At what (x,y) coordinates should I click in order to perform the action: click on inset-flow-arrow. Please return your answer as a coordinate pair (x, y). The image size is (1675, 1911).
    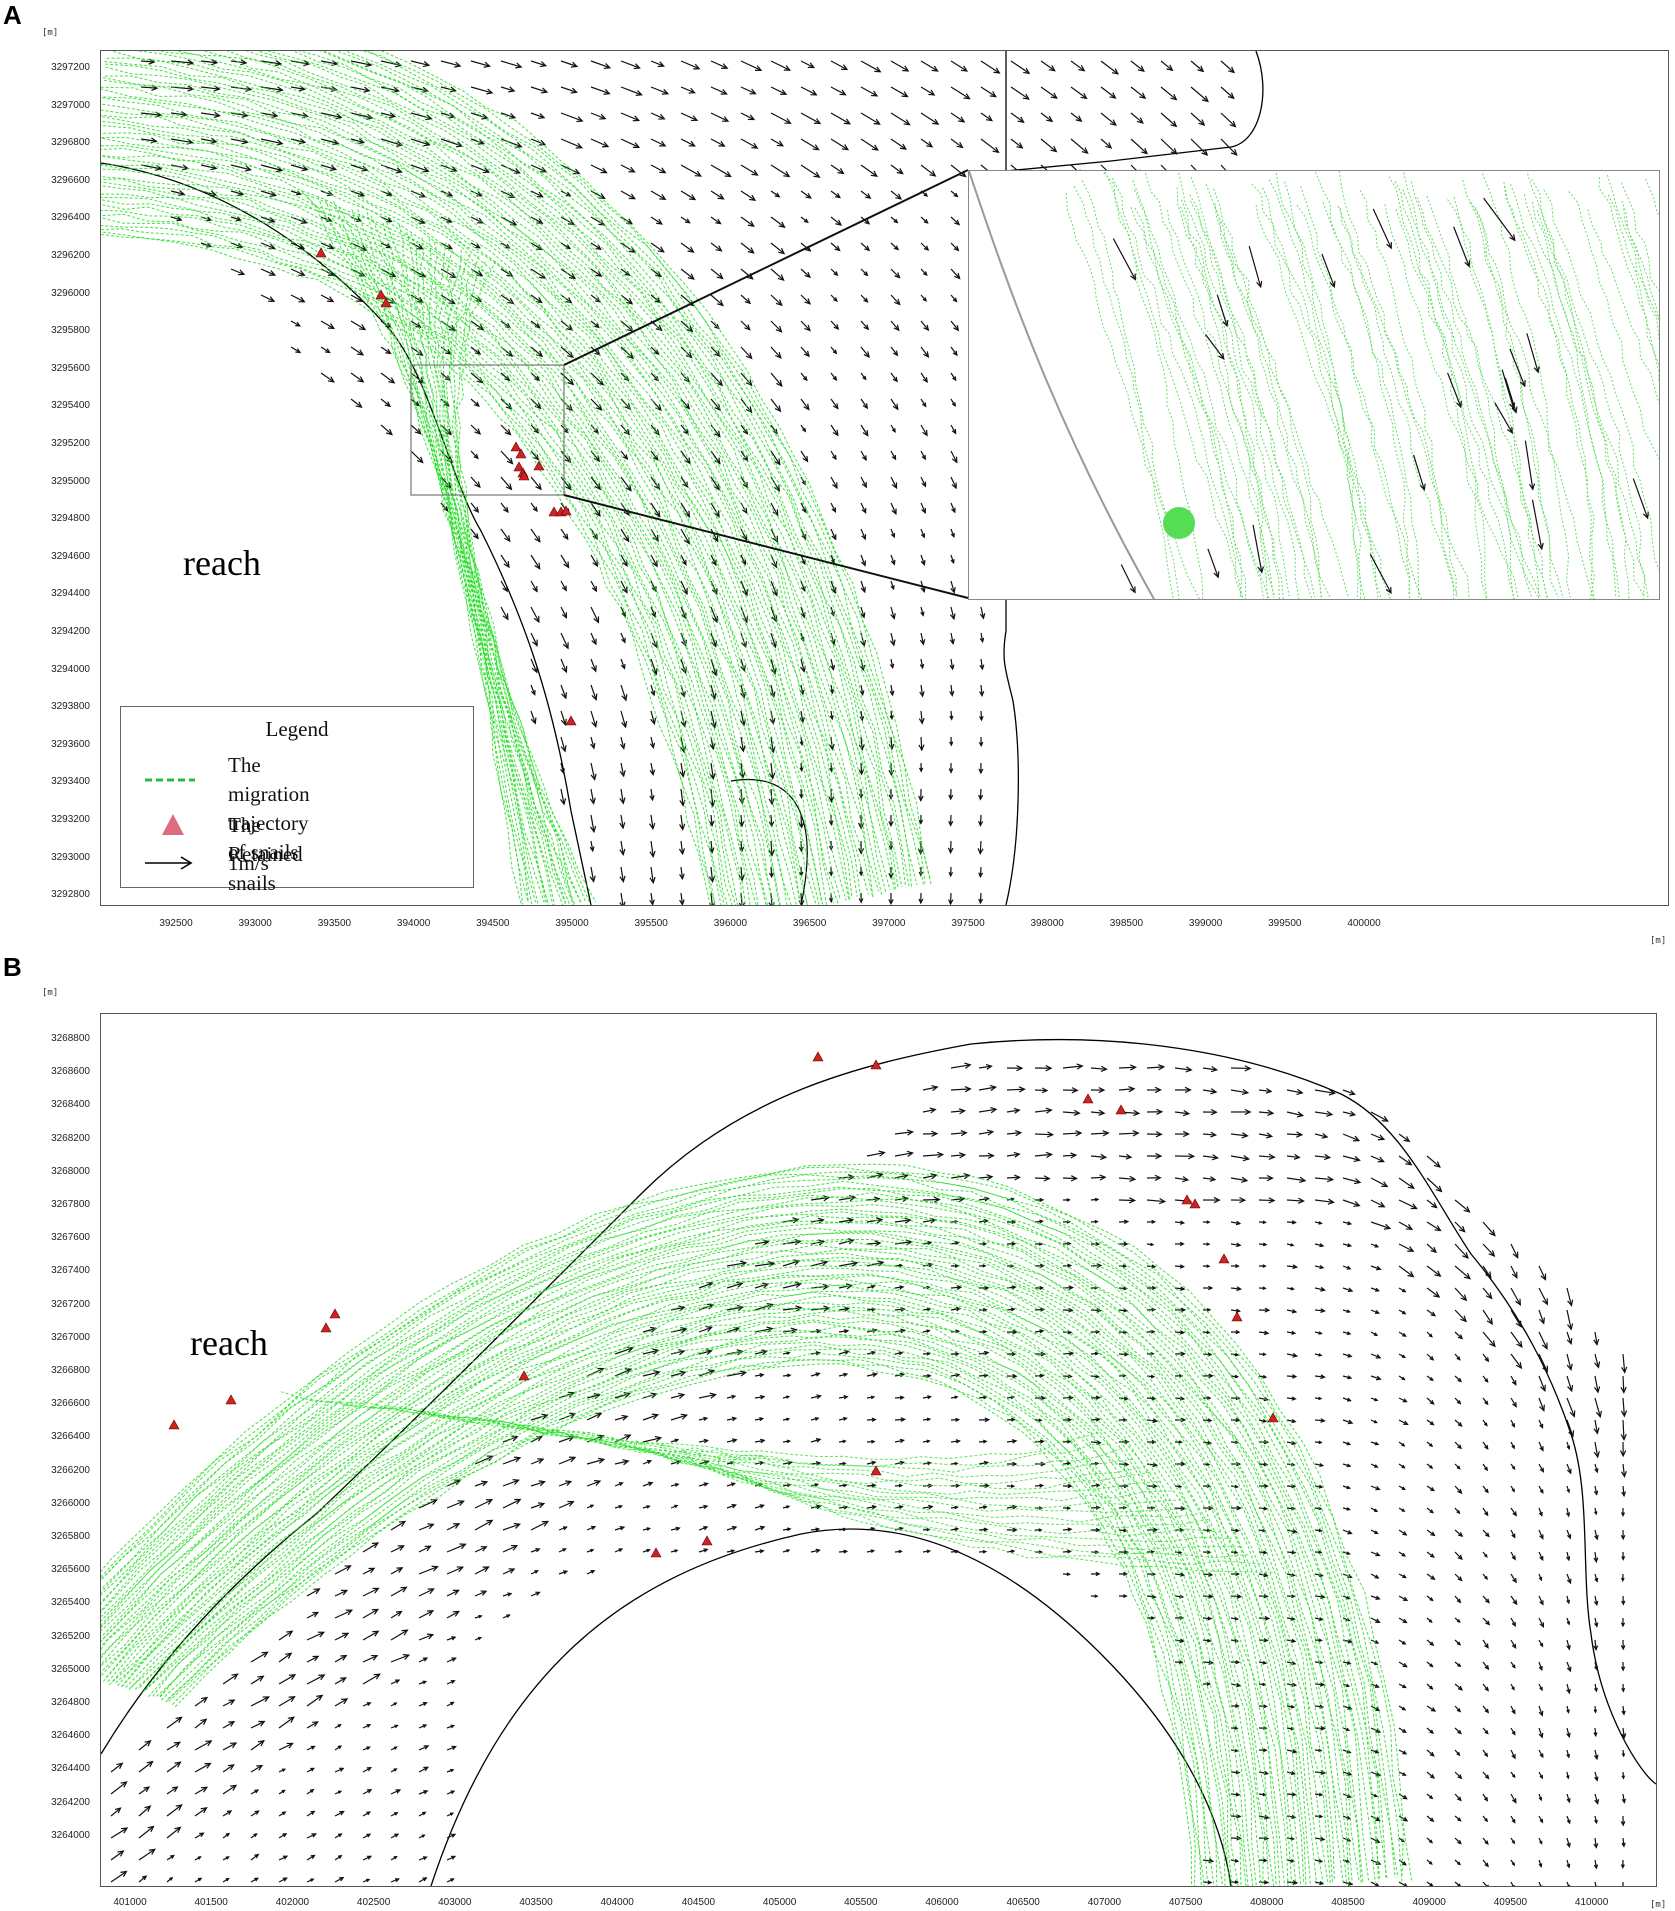
    Looking at the image, I should click on (1328, 271).